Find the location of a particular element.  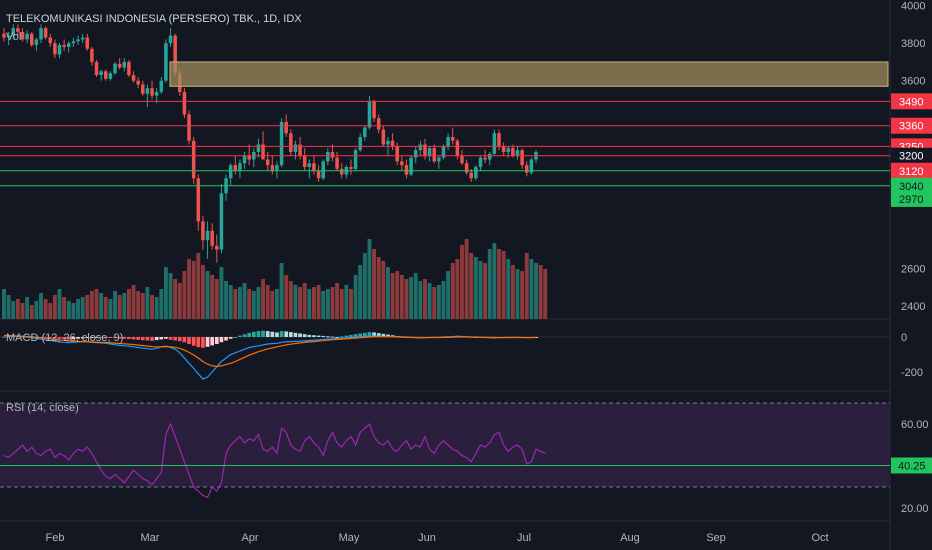

time-tick-label: Jun is located at coordinates (427, 538).